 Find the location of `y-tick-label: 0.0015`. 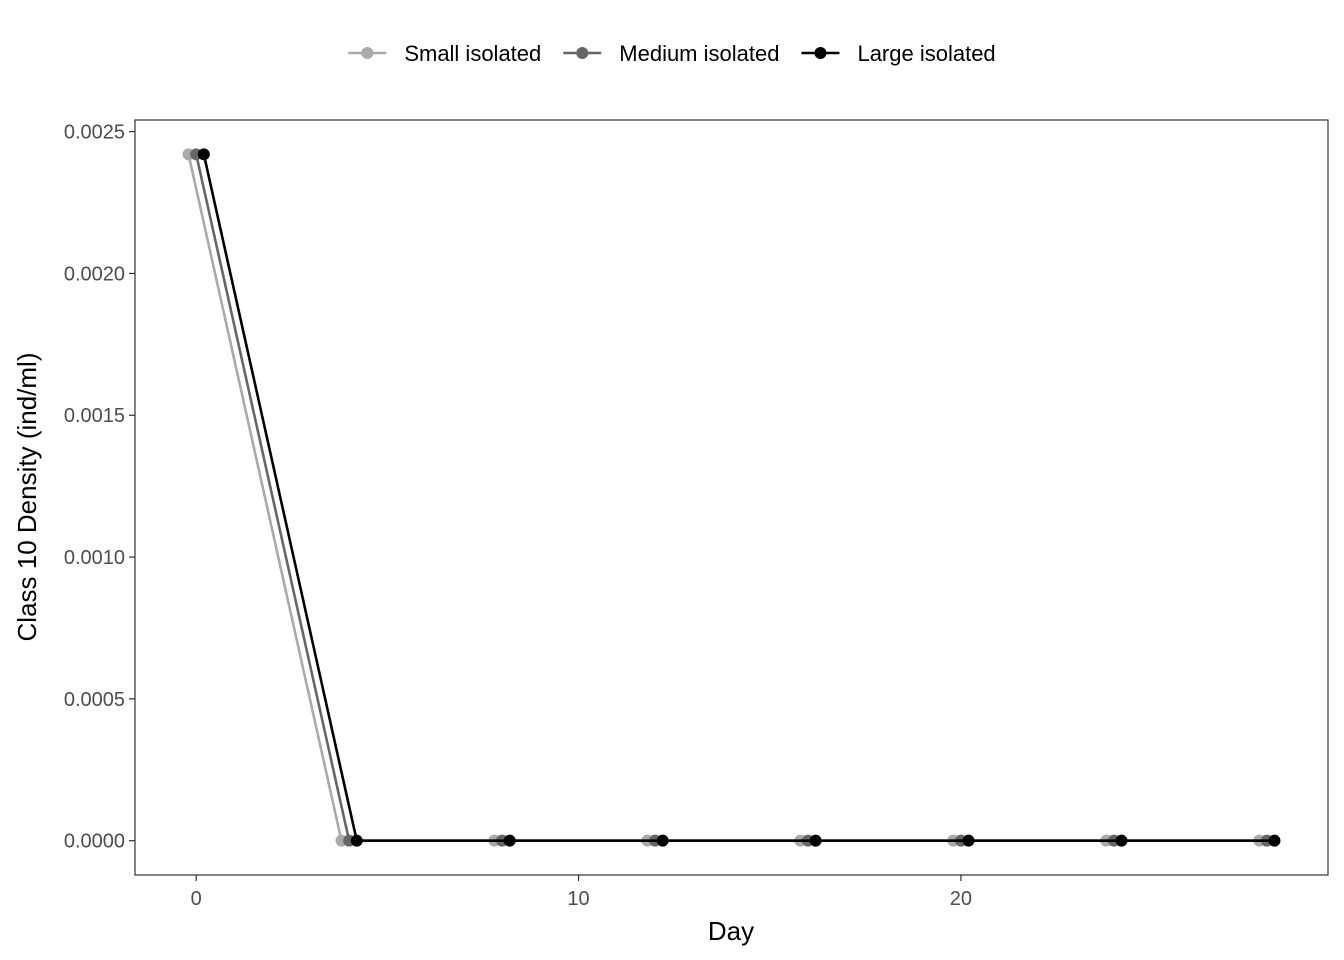

y-tick-label: 0.0015 is located at coordinates (94, 416).